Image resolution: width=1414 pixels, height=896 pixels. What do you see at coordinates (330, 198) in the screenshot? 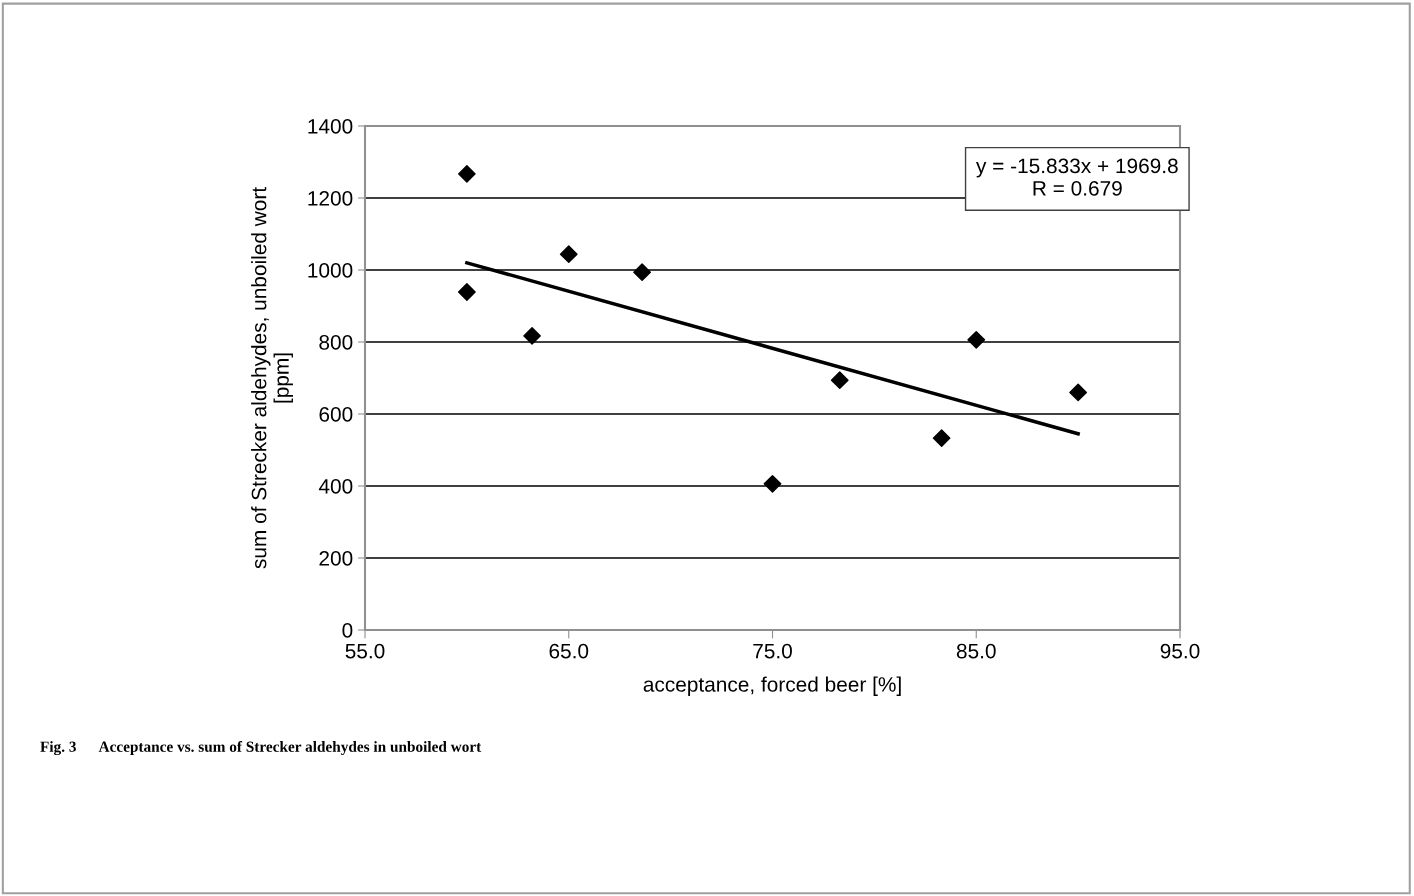
I see `y-tick-label: 1200` at bounding box center [330, 198].